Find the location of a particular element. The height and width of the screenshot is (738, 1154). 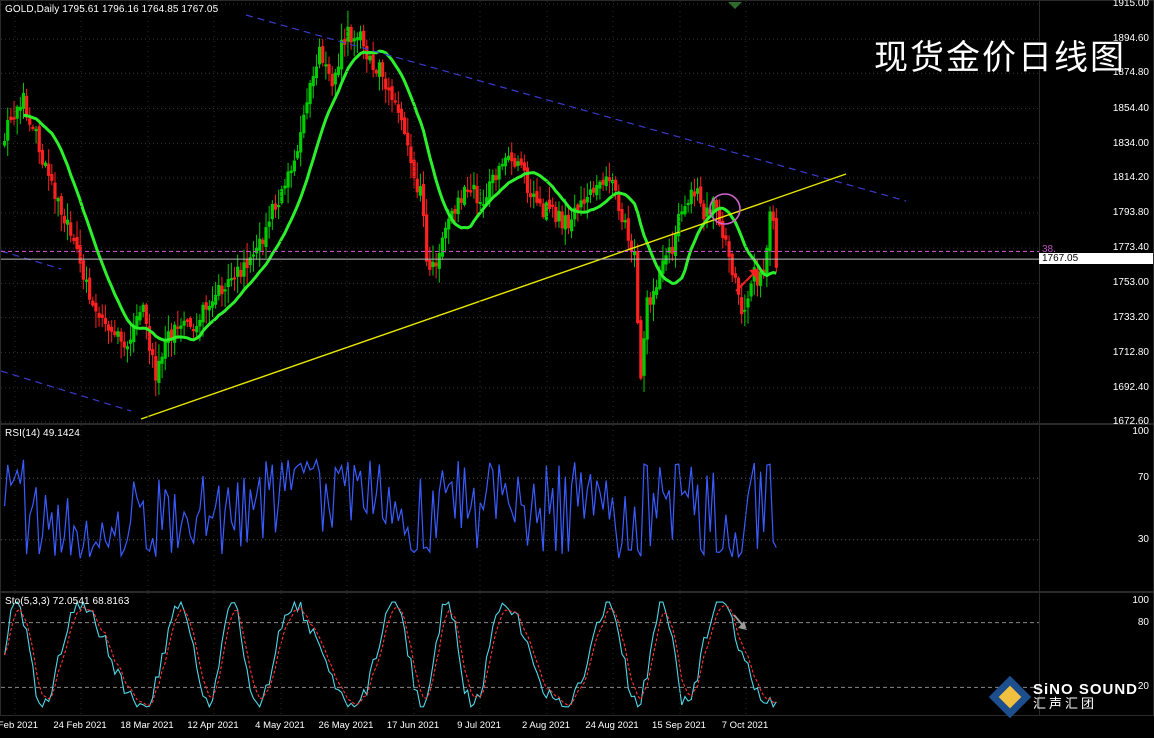

price-y-tick: 1874.80 is located at coordinates (1130, 73).